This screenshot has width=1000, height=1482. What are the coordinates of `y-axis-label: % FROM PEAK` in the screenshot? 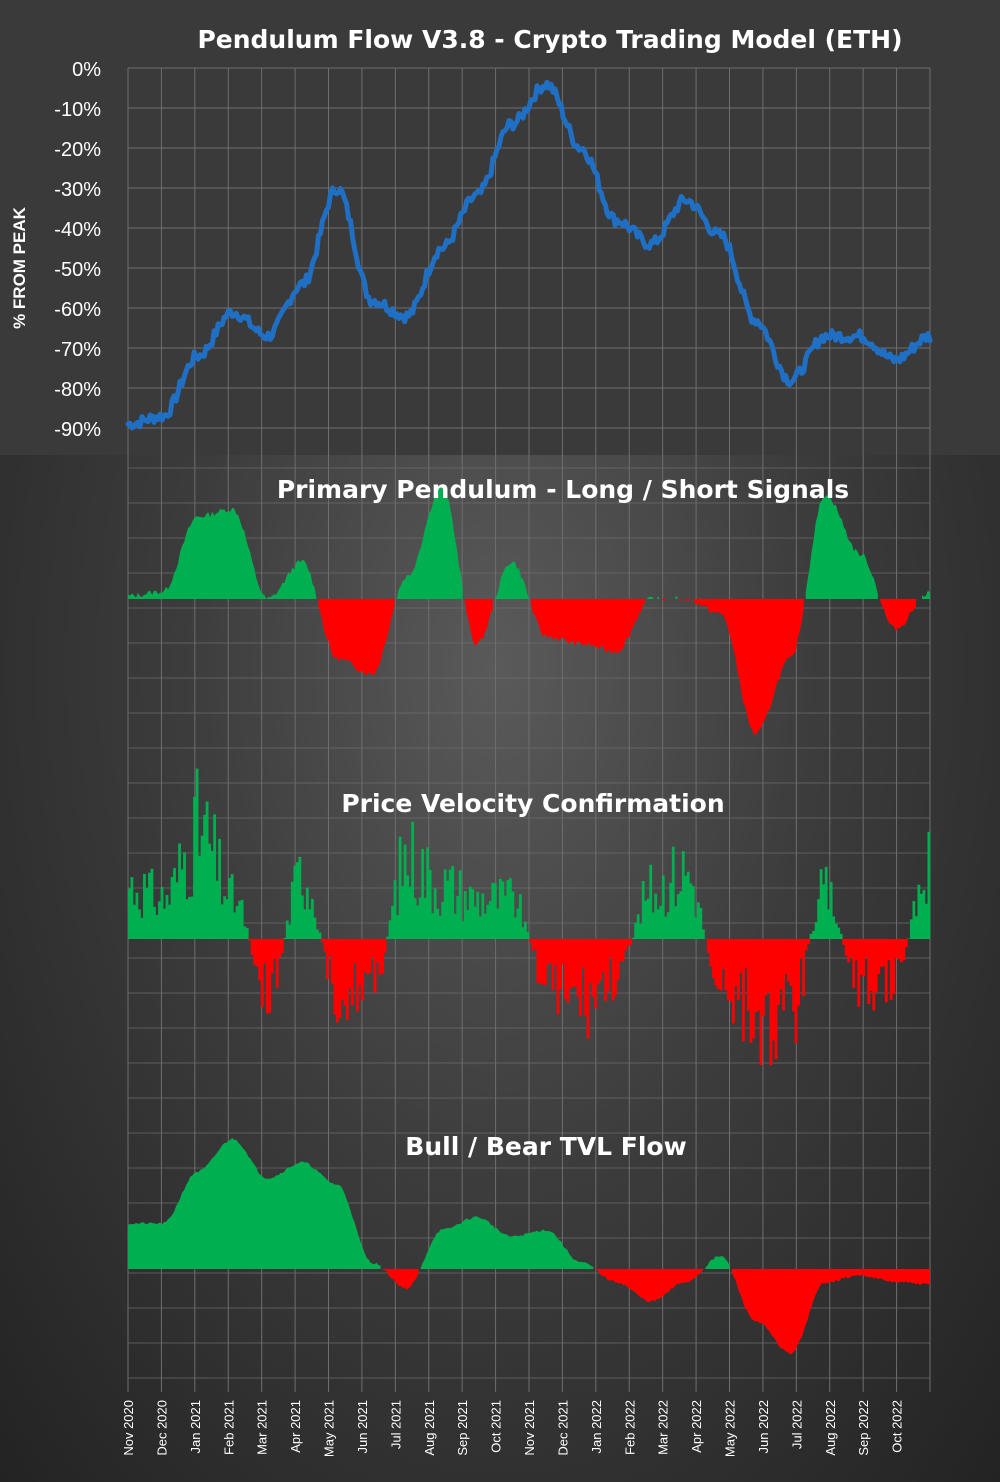 It's located at (19, 267).